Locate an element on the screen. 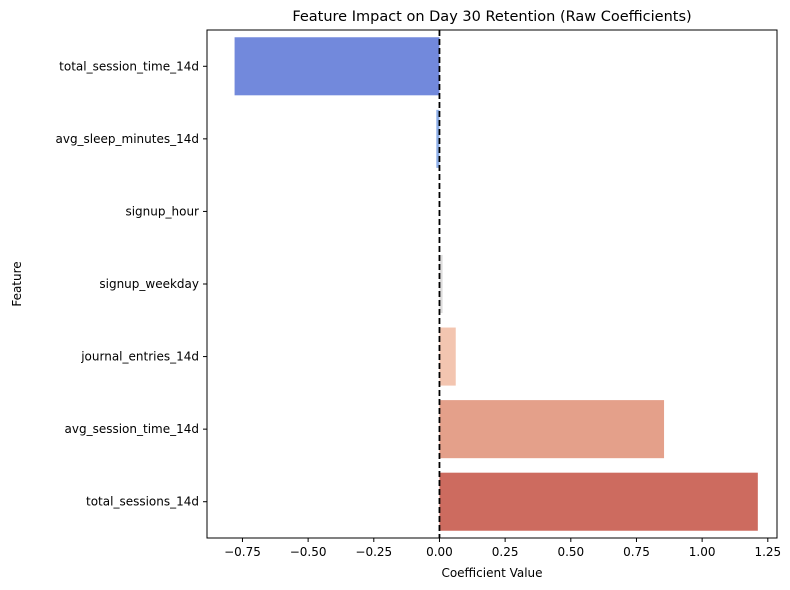  x-tick-label: 1.00 is located at coordinates (702, 552).